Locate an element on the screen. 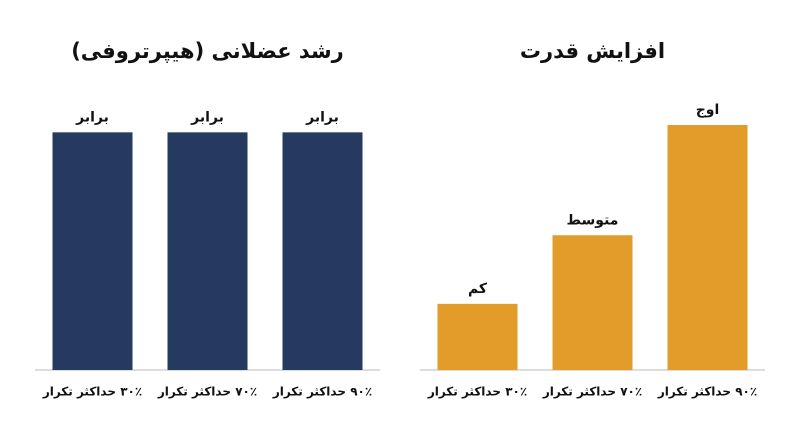 The height and width of the screenshot is (447, 800). chart-title: افزایش قدرت is located at coordinates (592, 51).